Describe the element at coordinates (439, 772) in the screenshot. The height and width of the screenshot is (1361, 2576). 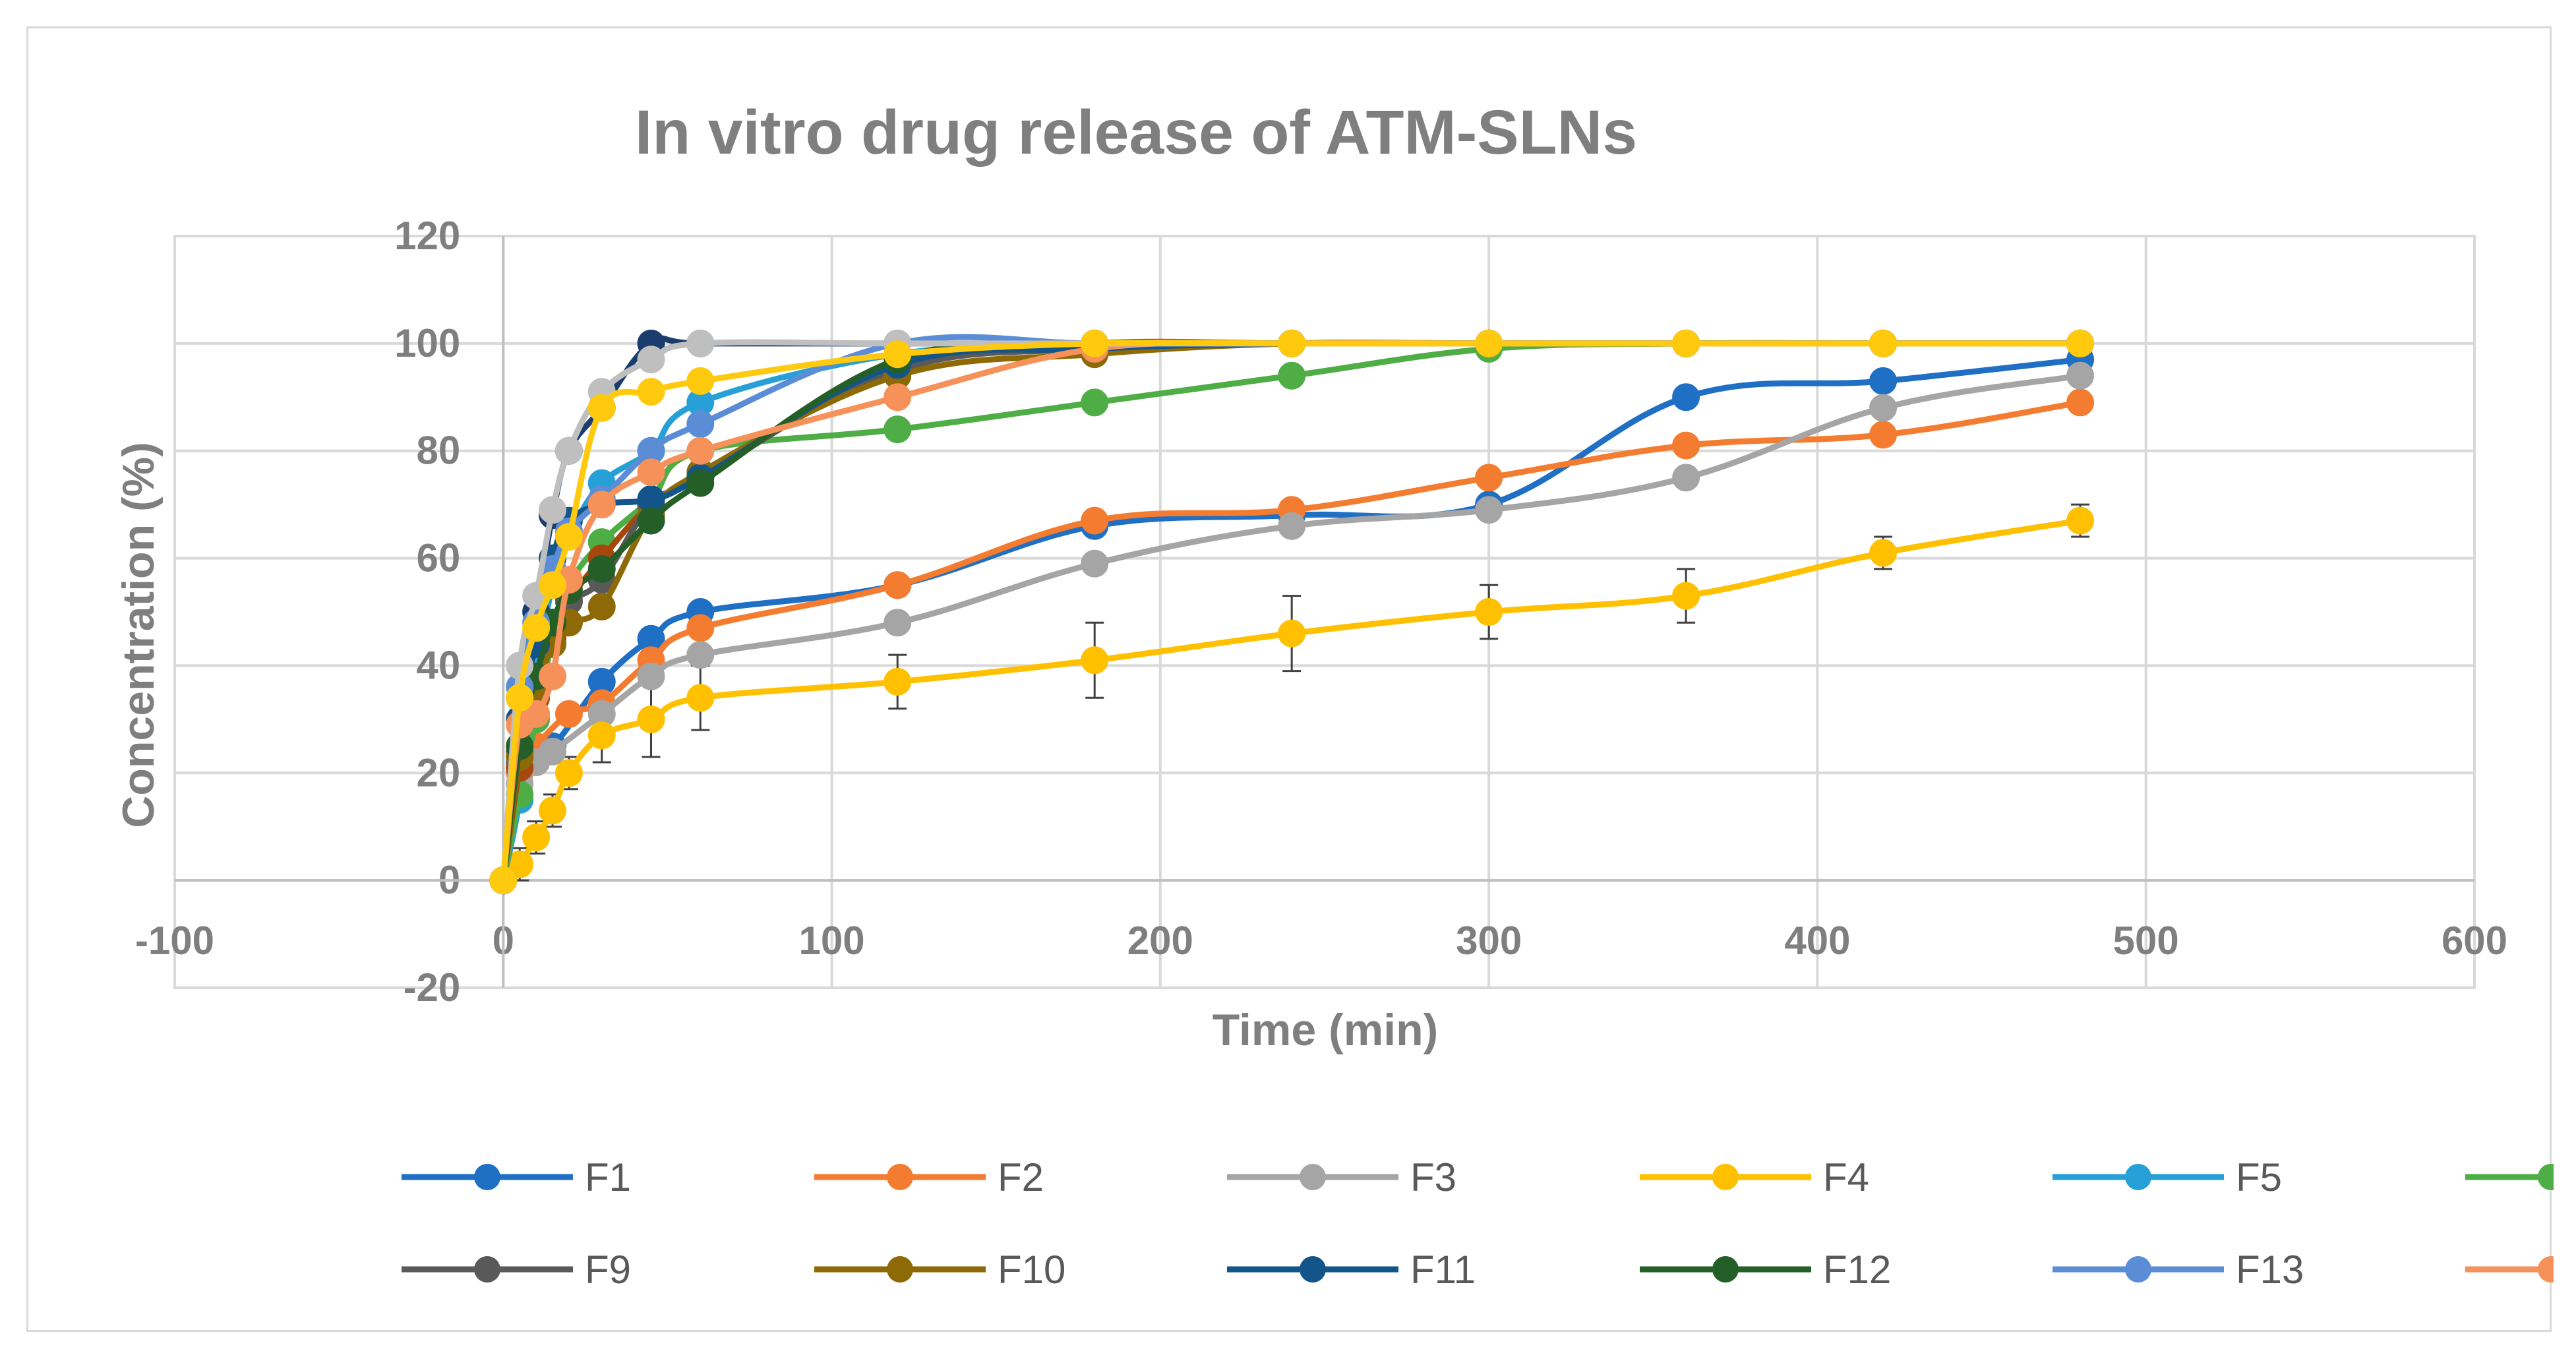
I see `y-tick-label: 20` at that location.